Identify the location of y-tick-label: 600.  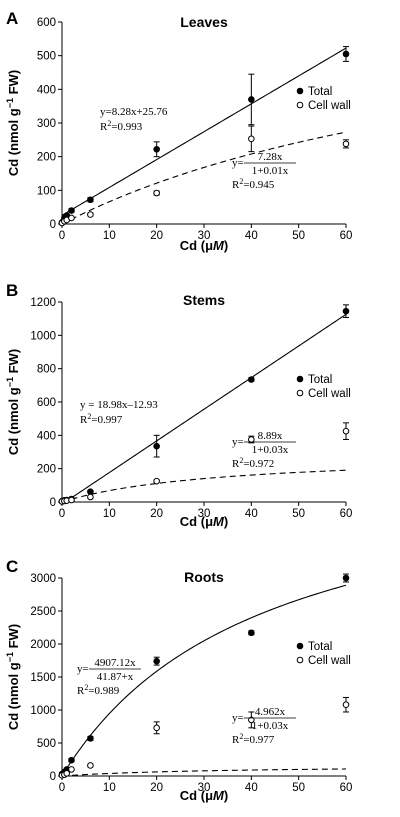
(46, 403).